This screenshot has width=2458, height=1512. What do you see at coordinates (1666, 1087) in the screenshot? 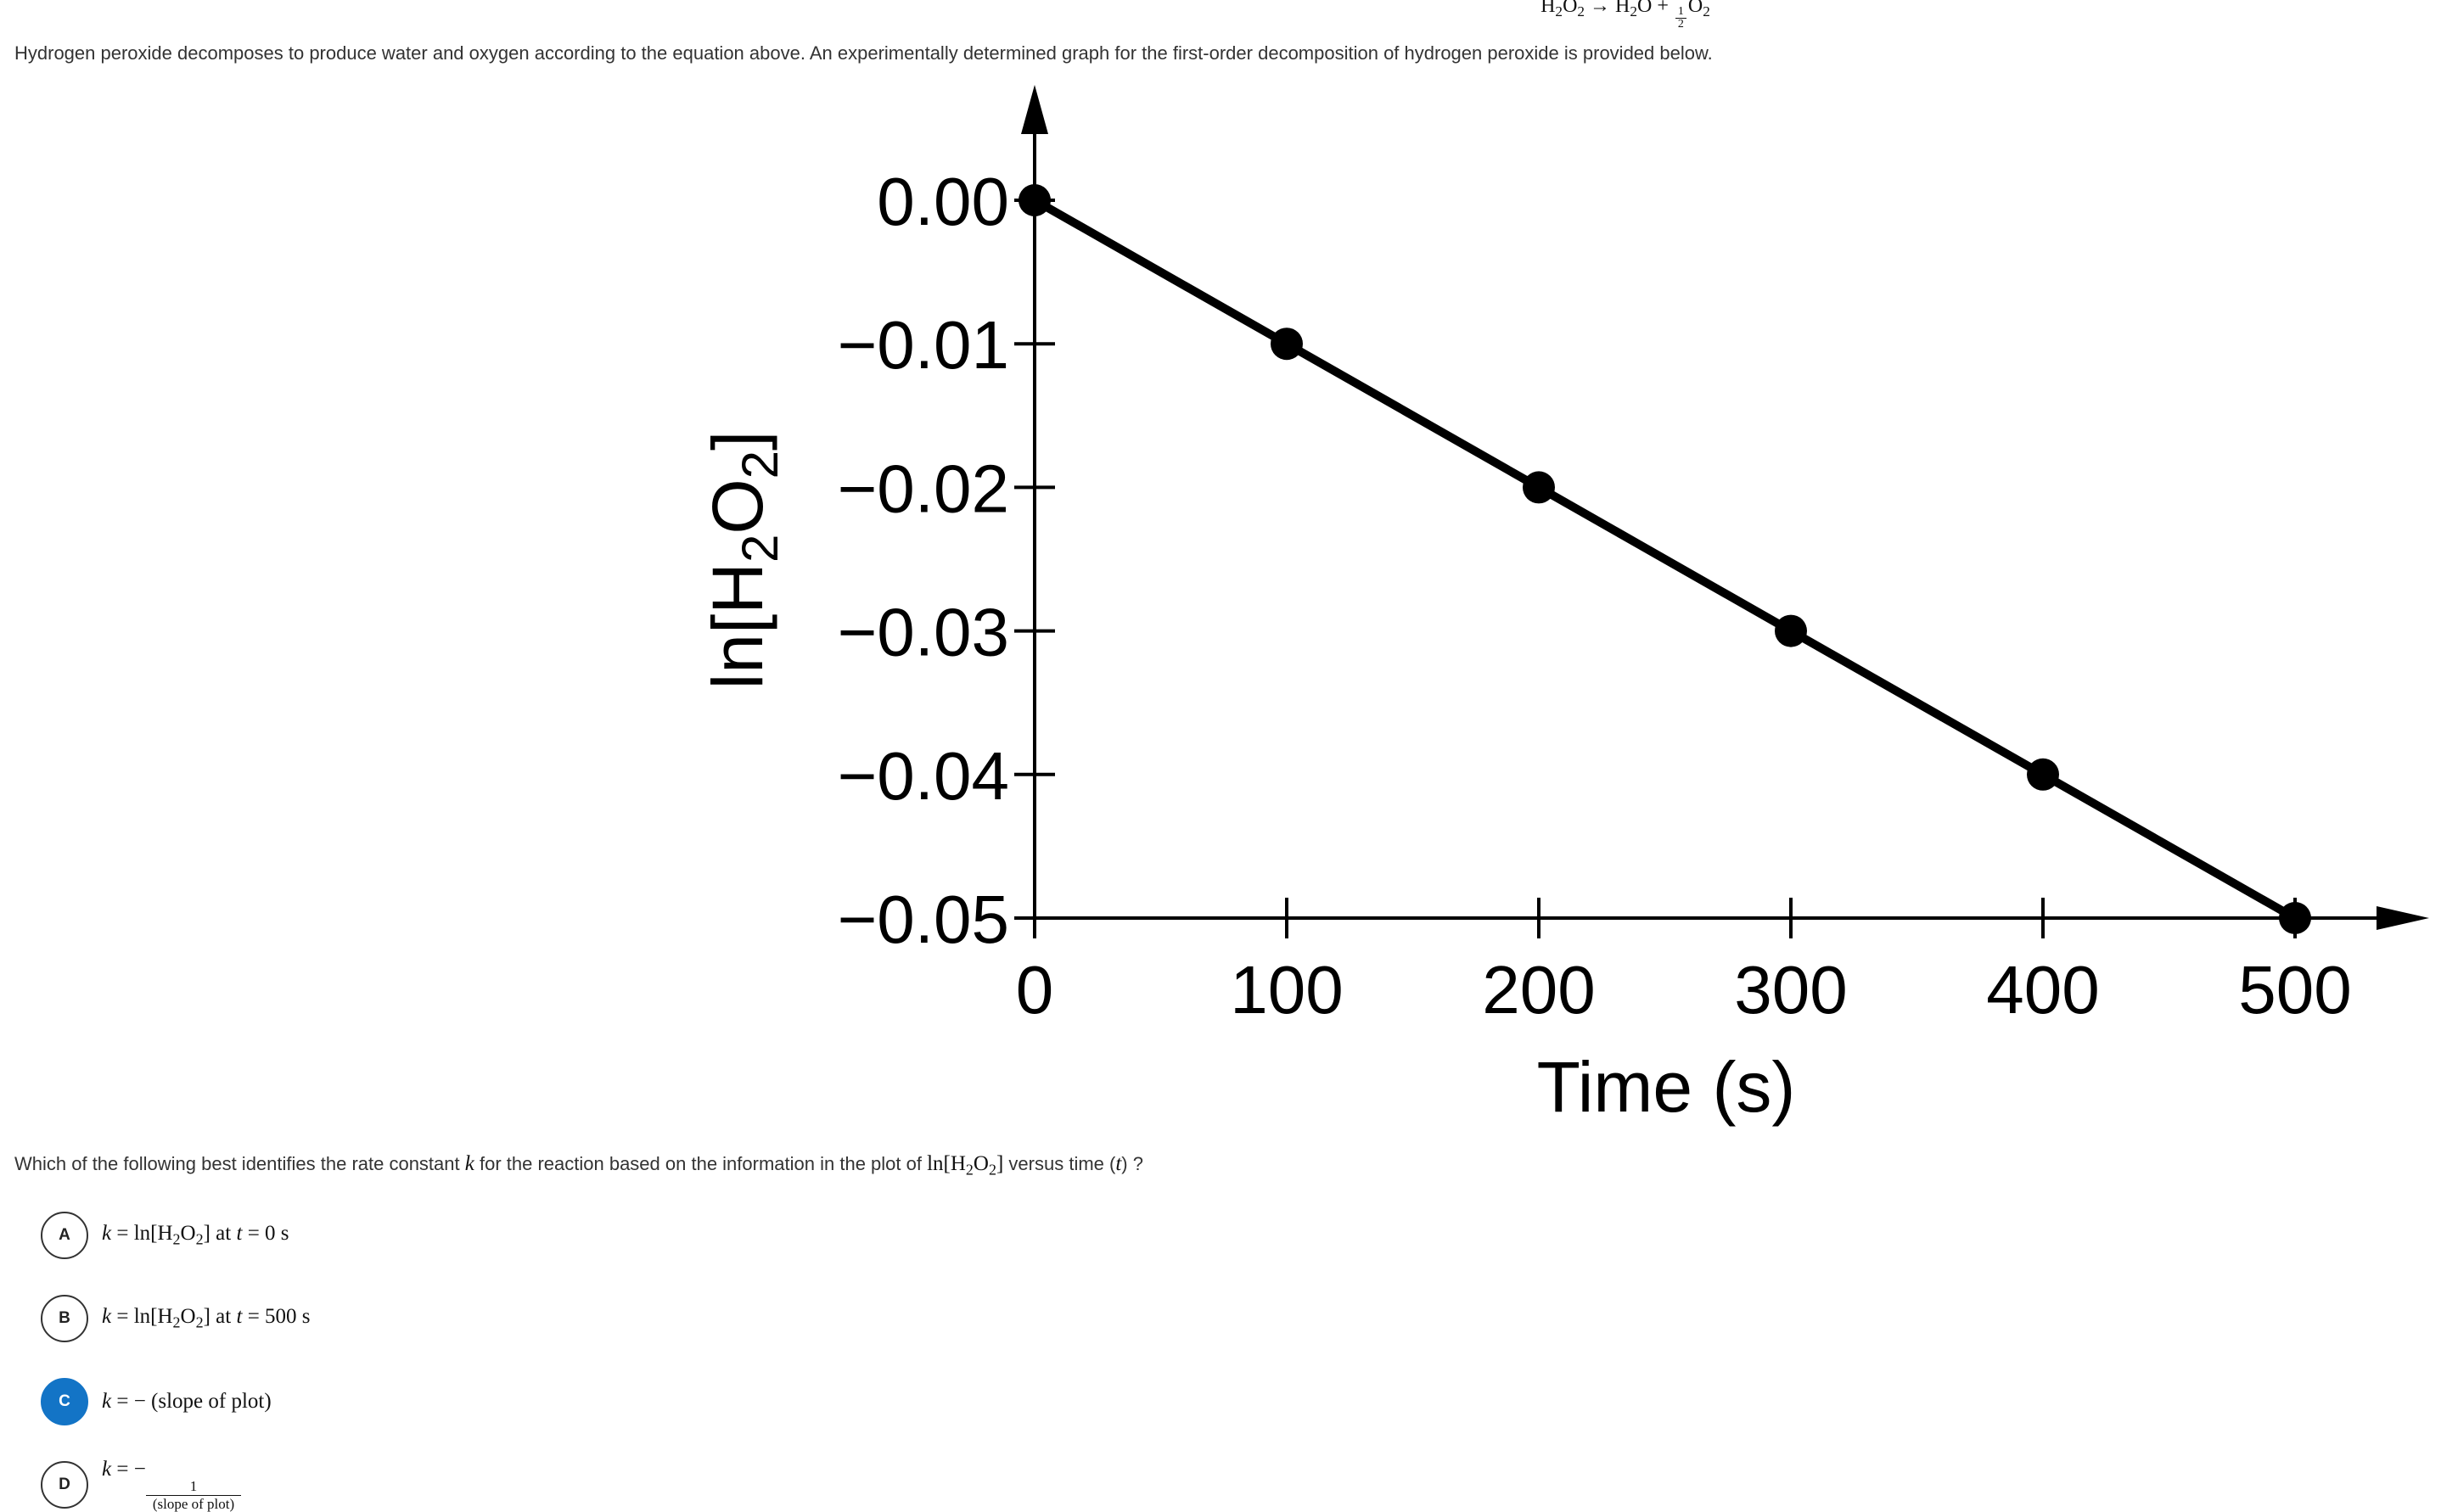
I see `x-axis-label: Time (s)` at bounding box center [1666, 1087].